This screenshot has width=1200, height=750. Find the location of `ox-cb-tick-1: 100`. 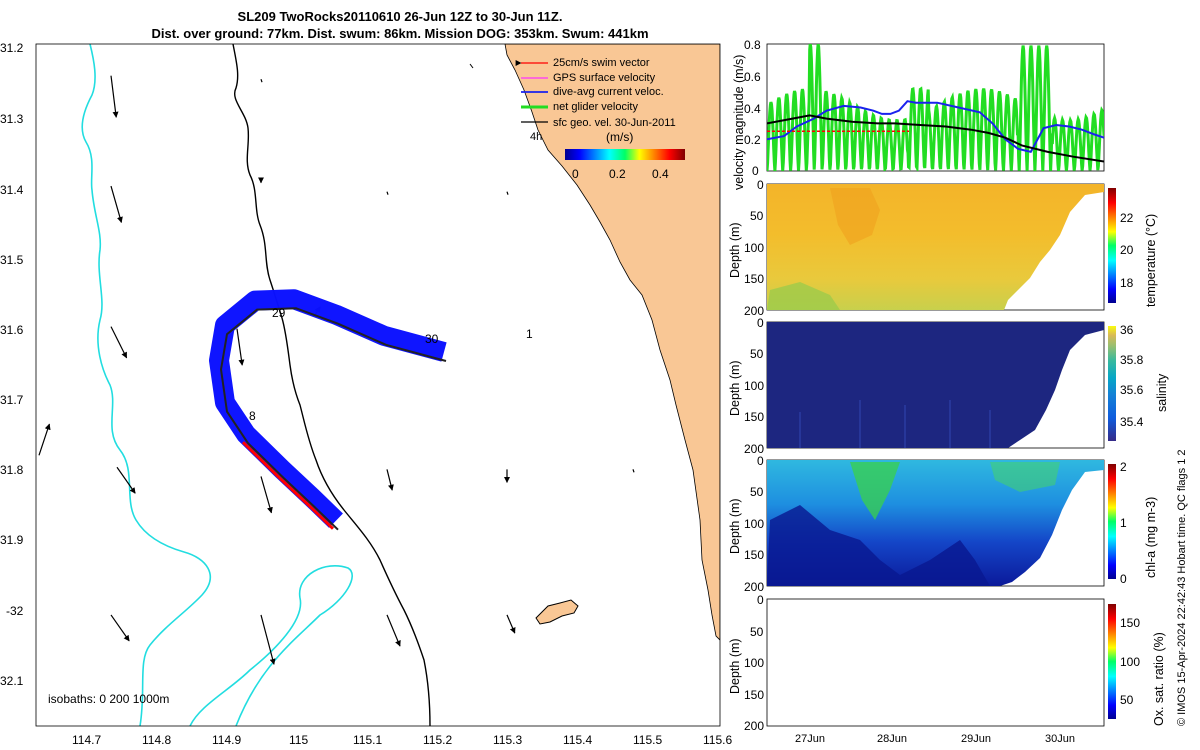

ox-cb-tick-1: 100 is located at coordinates (1130, 662).